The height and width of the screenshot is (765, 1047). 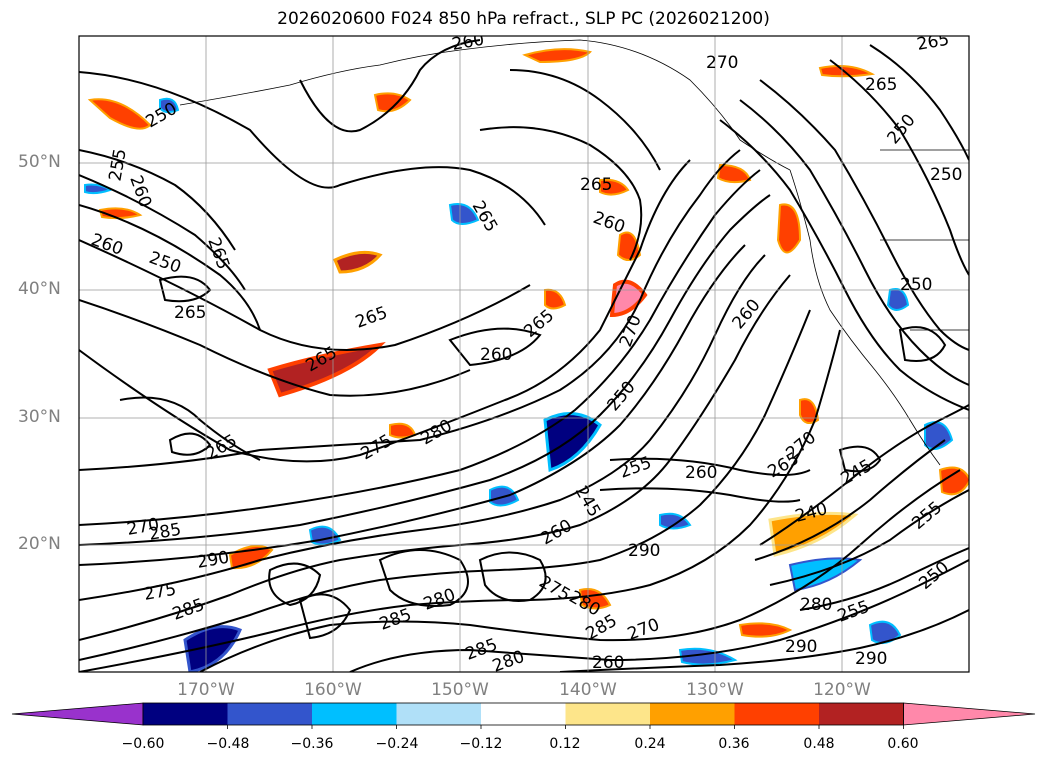 I want to click on lat-label-30n: 30°N, so click(x=39, y=417).